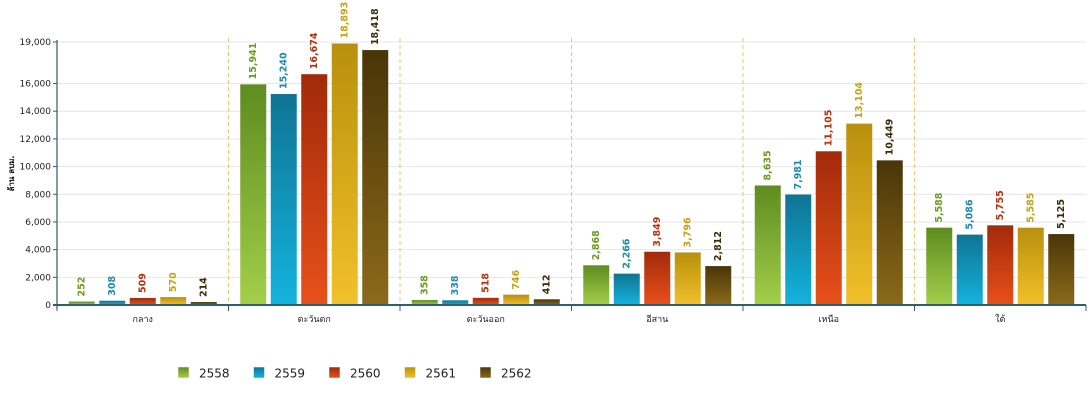 The height and width of the screenshot is (394, 1088). I want to click on data-label: 509, so click(143, 283).